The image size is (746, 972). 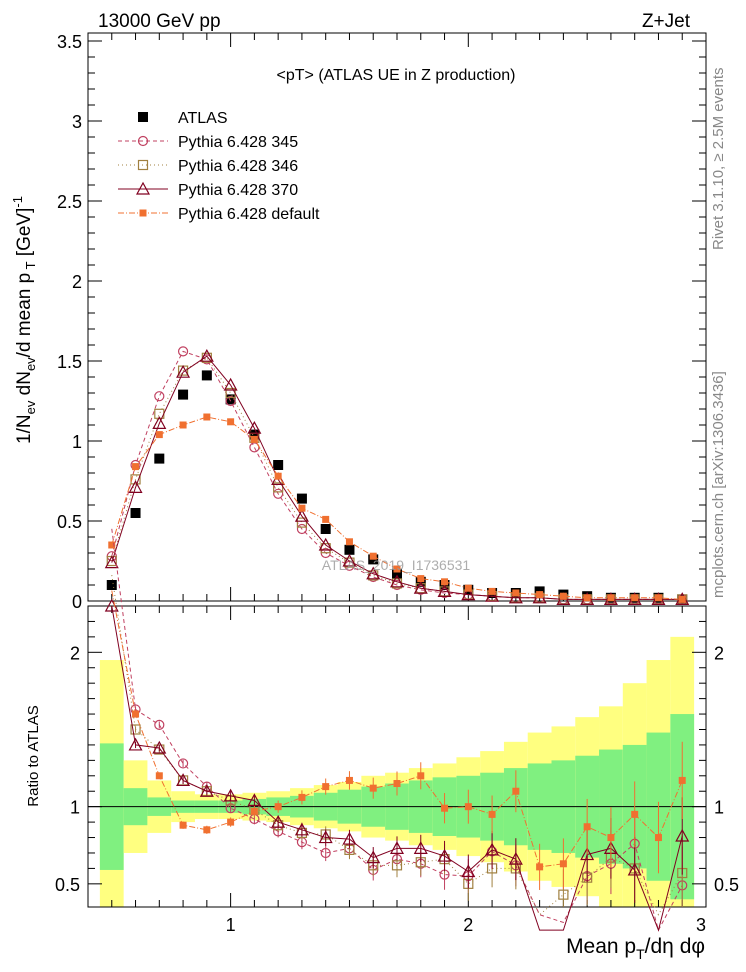 I want to click on chart-title: <pT> (ATLAS UE in Z production), so click(x=396, y=75).